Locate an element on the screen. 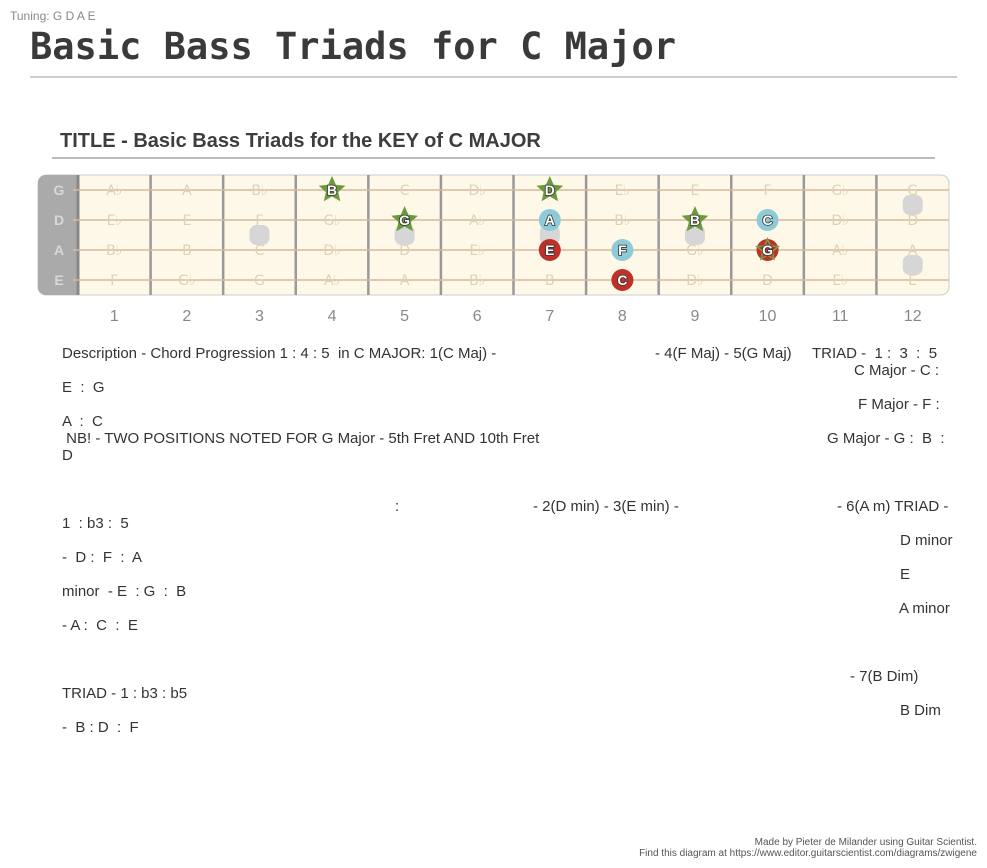 The width and height of the screenshot is (987, 868). fret-number: 1 is located at coordinates (114, 316).